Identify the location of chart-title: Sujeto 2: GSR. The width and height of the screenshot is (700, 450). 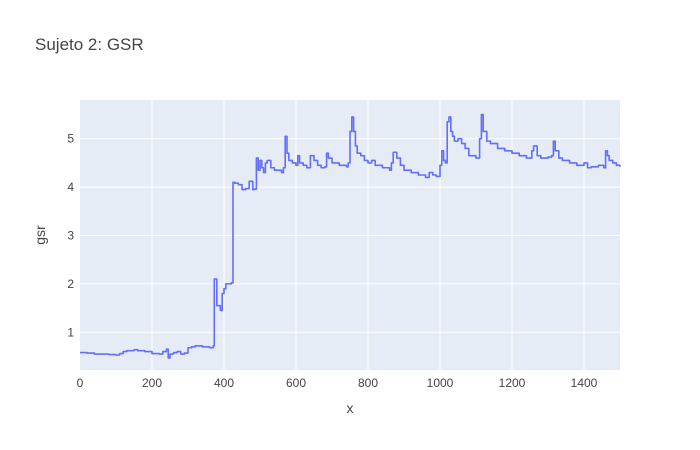
(89, 44).